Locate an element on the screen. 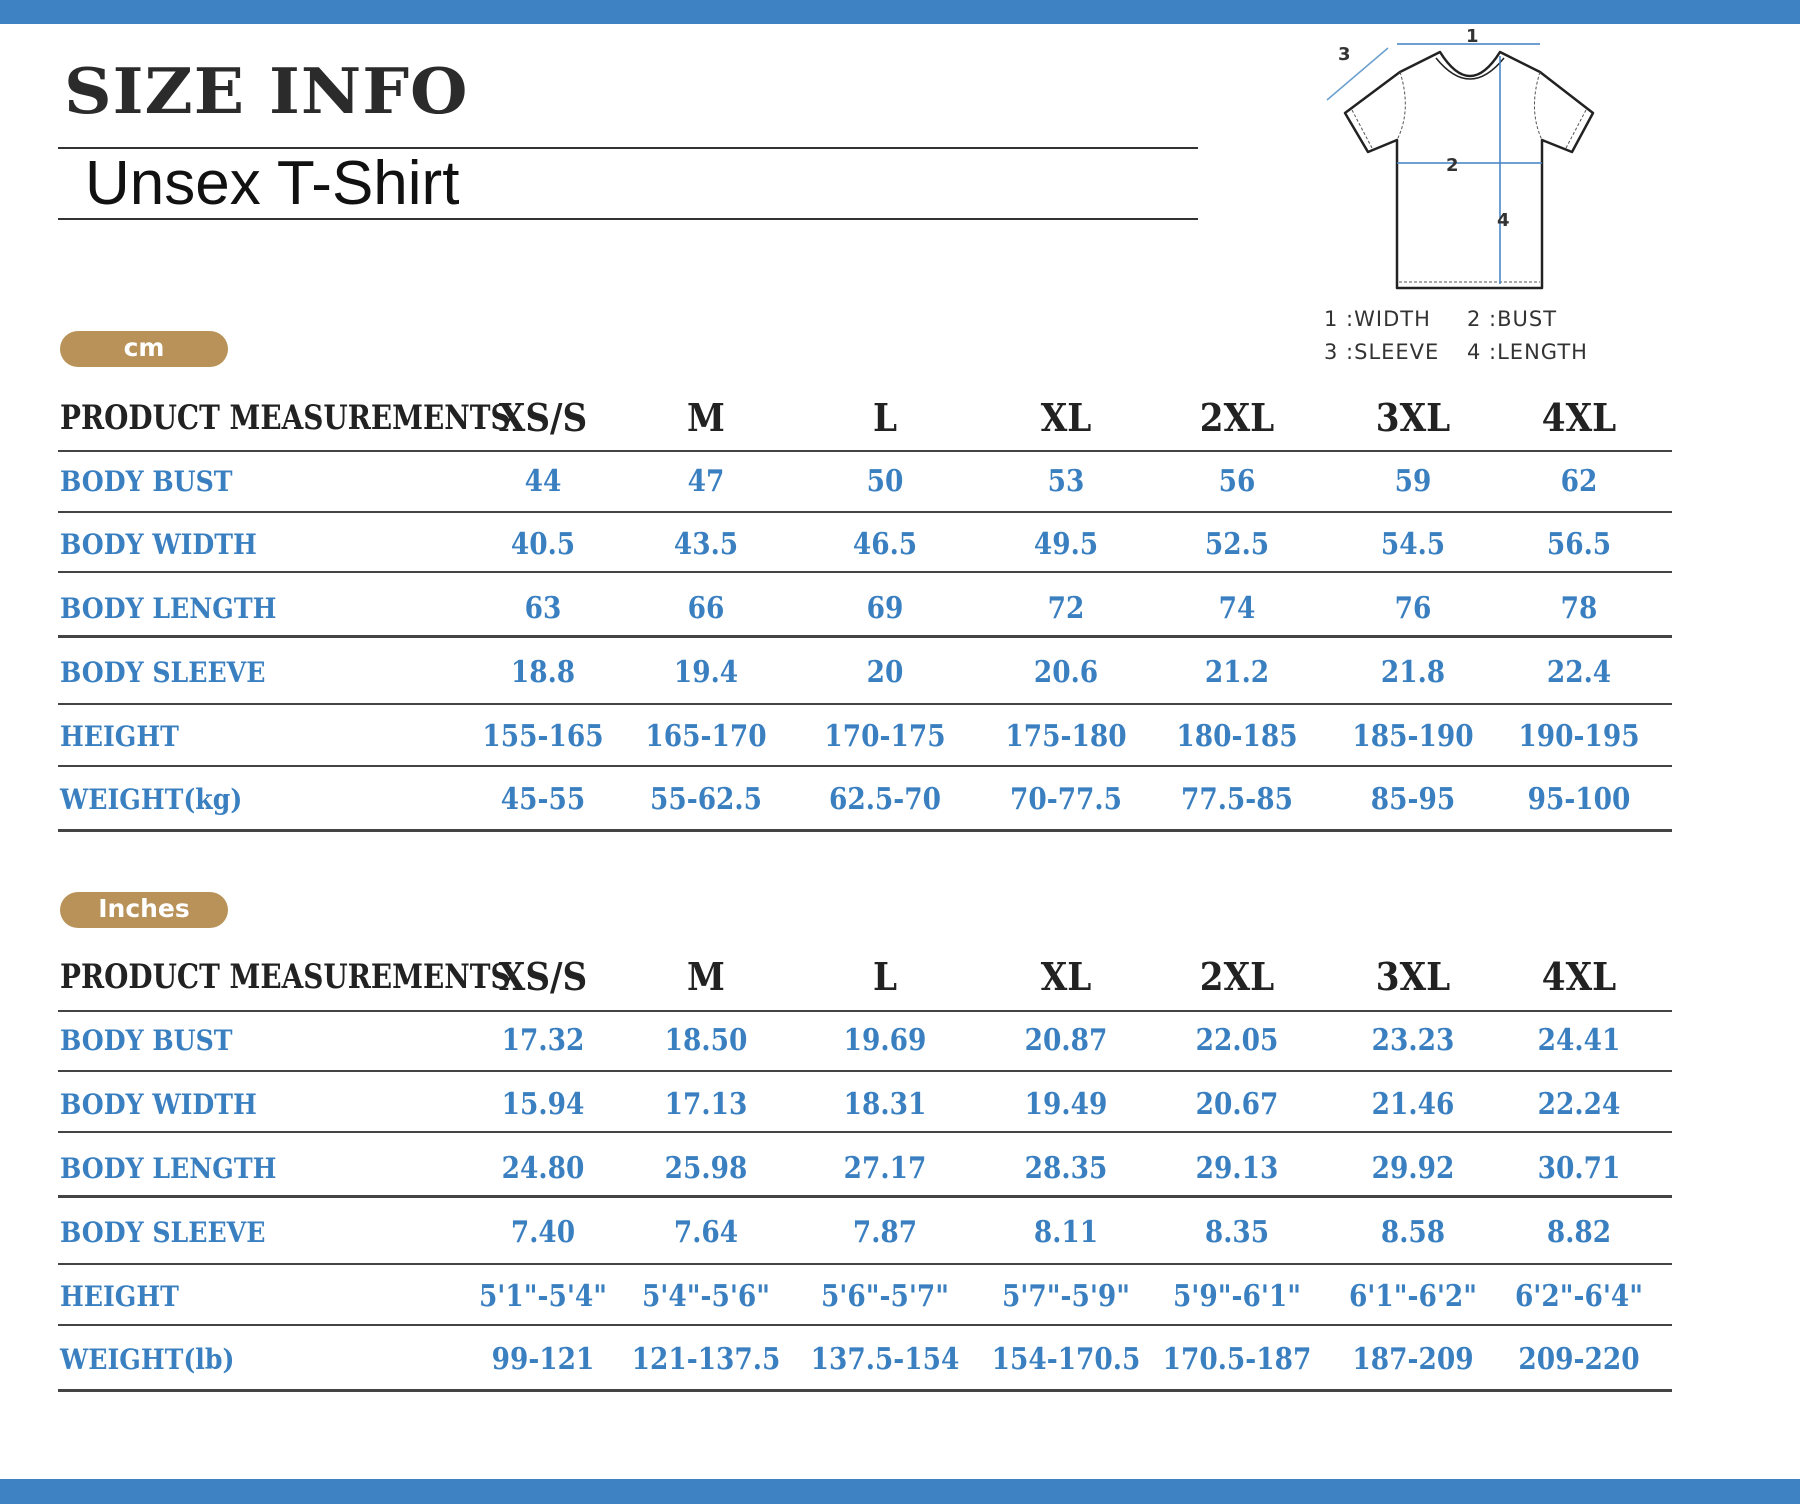 Image resolution: width=1800 pixels, height=1504 pixels. table-cell: 62.5-70 is located at coordinates (884, 799).